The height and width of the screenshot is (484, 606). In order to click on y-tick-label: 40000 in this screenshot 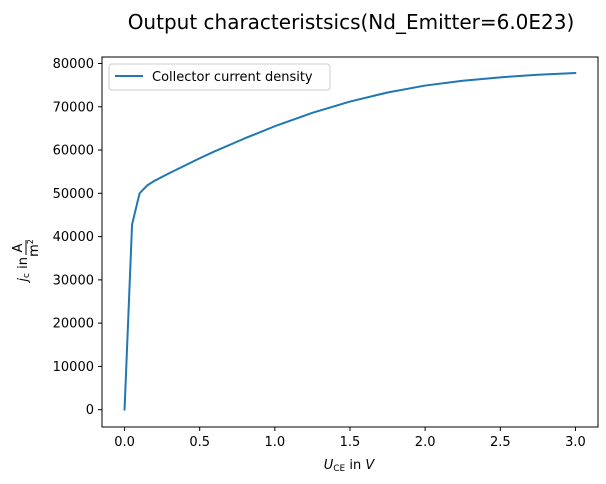, I will do `click(73, 237)`.